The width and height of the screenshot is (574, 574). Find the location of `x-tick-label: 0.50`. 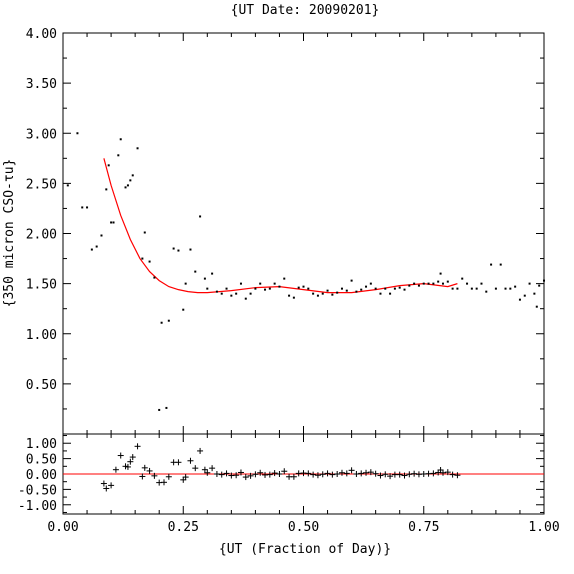

x-tick-label: 0.50 is located at coordinates (303, 527).